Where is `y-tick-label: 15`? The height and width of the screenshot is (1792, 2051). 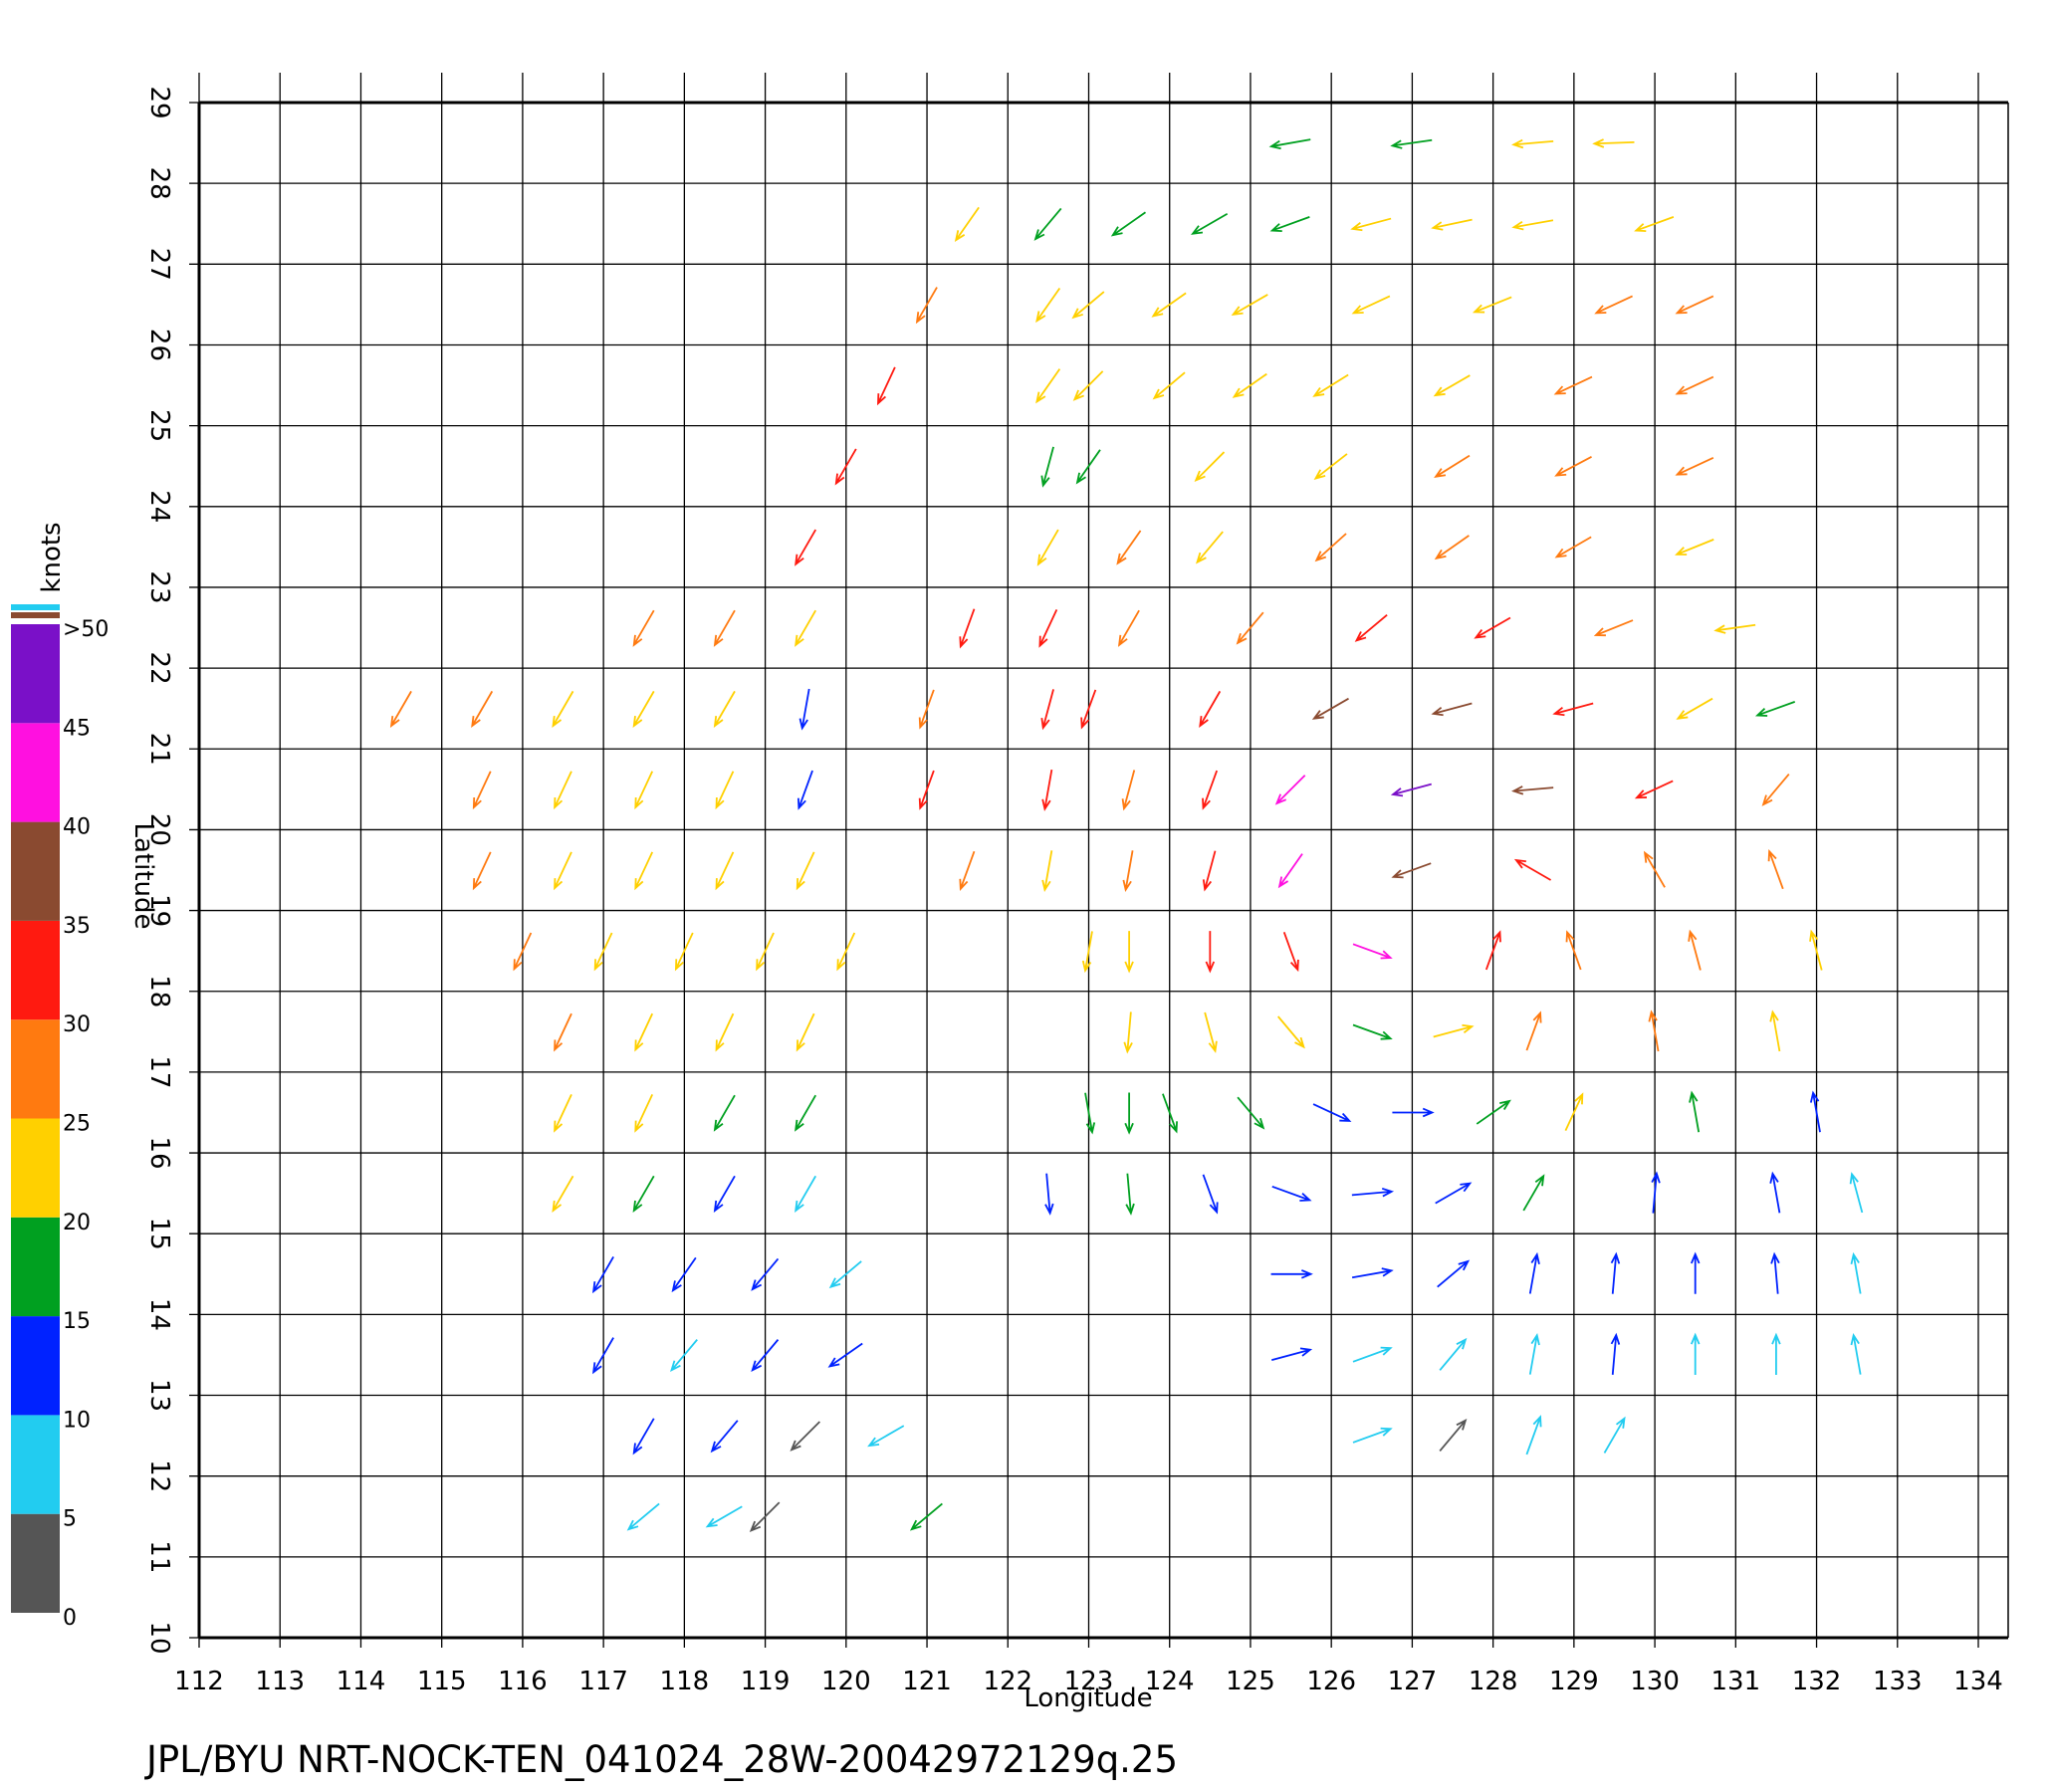
y-tick-label: 15 is located at coordinates (159, 1234).